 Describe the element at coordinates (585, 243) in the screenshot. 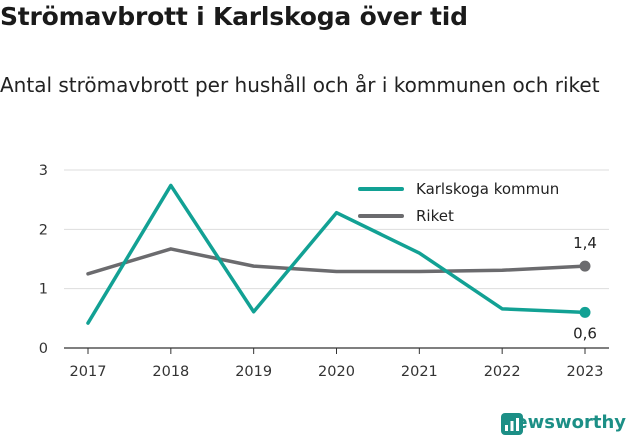

I see `end-label-riket: 1,4` at that location.